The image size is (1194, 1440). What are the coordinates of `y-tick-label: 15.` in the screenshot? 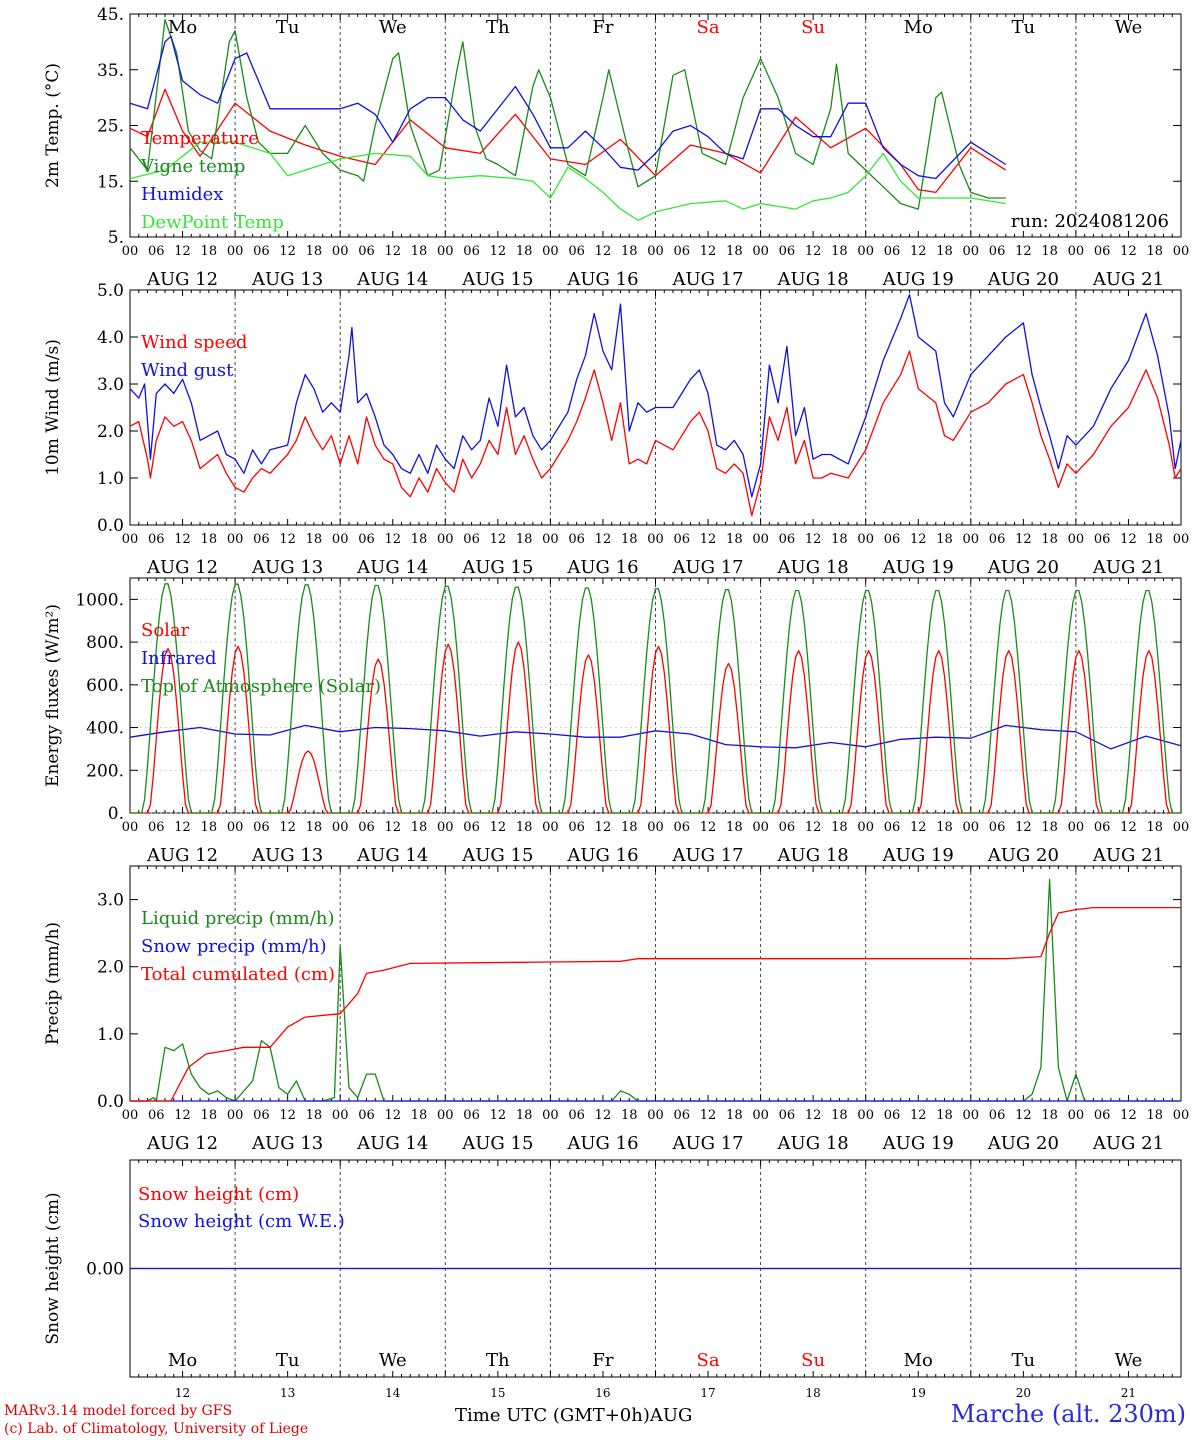 It's located at (110, 182).